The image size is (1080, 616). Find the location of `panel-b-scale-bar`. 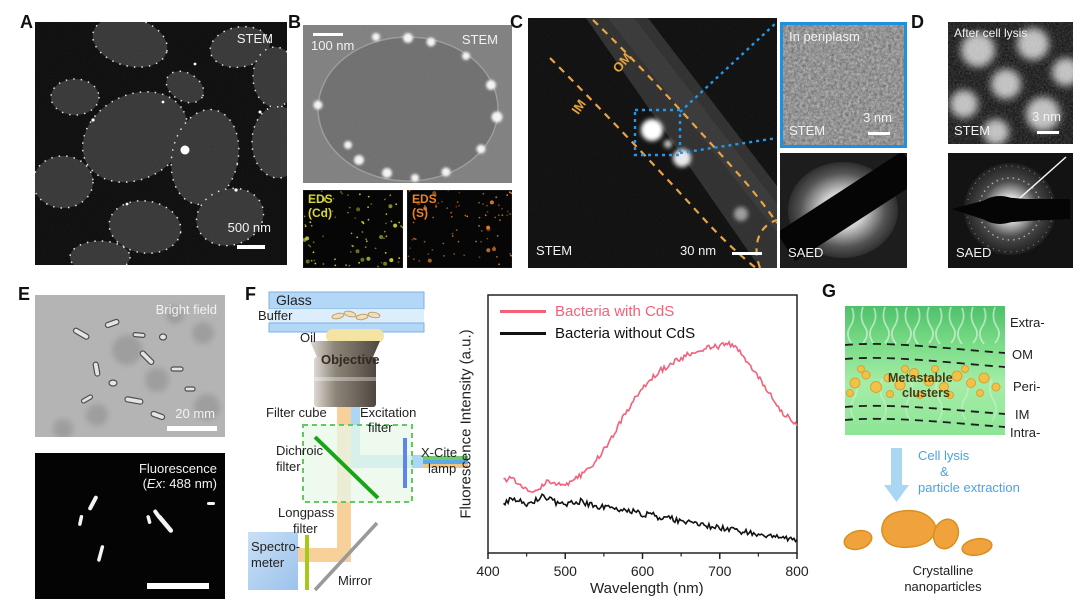

panel-b-scale-bar is located at coordinates (328, 34).